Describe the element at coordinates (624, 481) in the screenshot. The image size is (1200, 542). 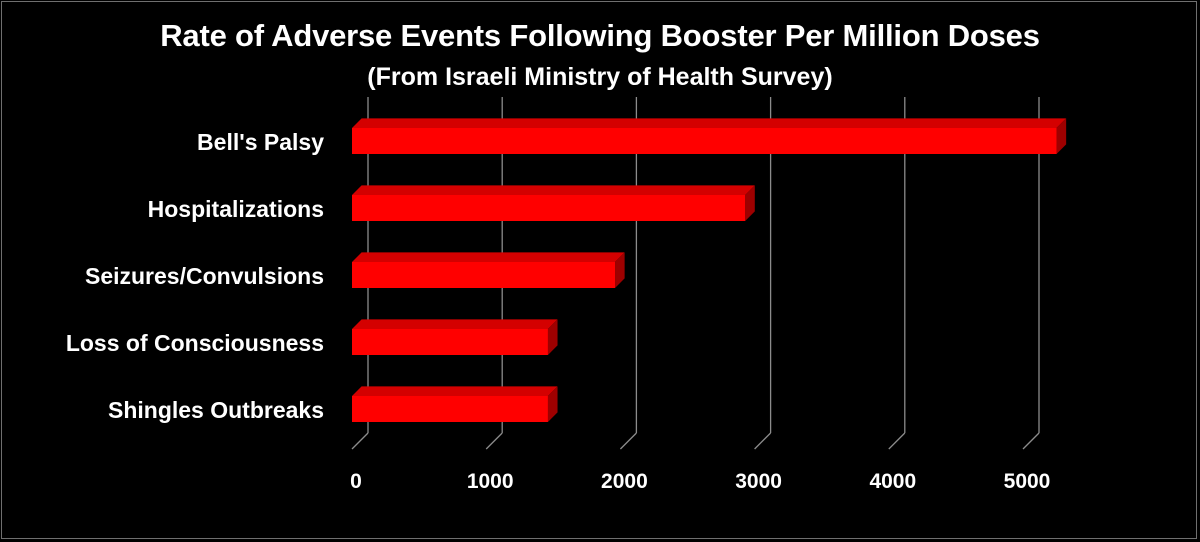
I see `x-tick-label: 2000` at that location.